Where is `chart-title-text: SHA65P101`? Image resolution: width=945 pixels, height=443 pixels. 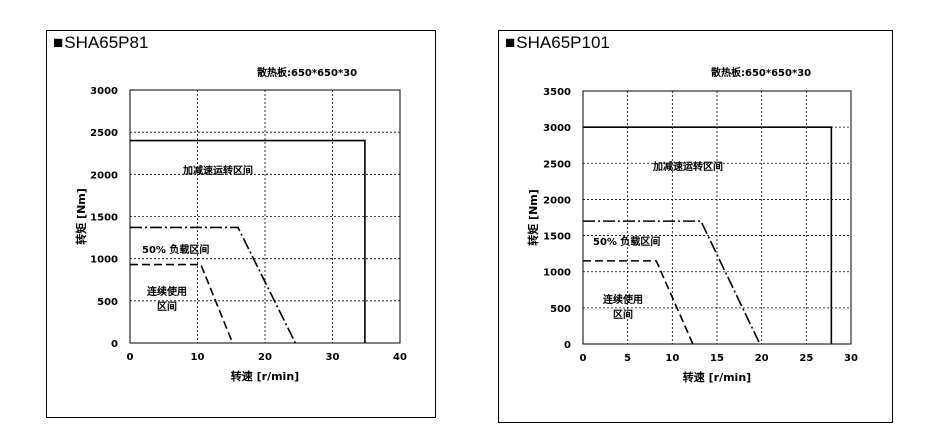 chart-title-text: SHA65P101 is located at coordinates (563, 42).